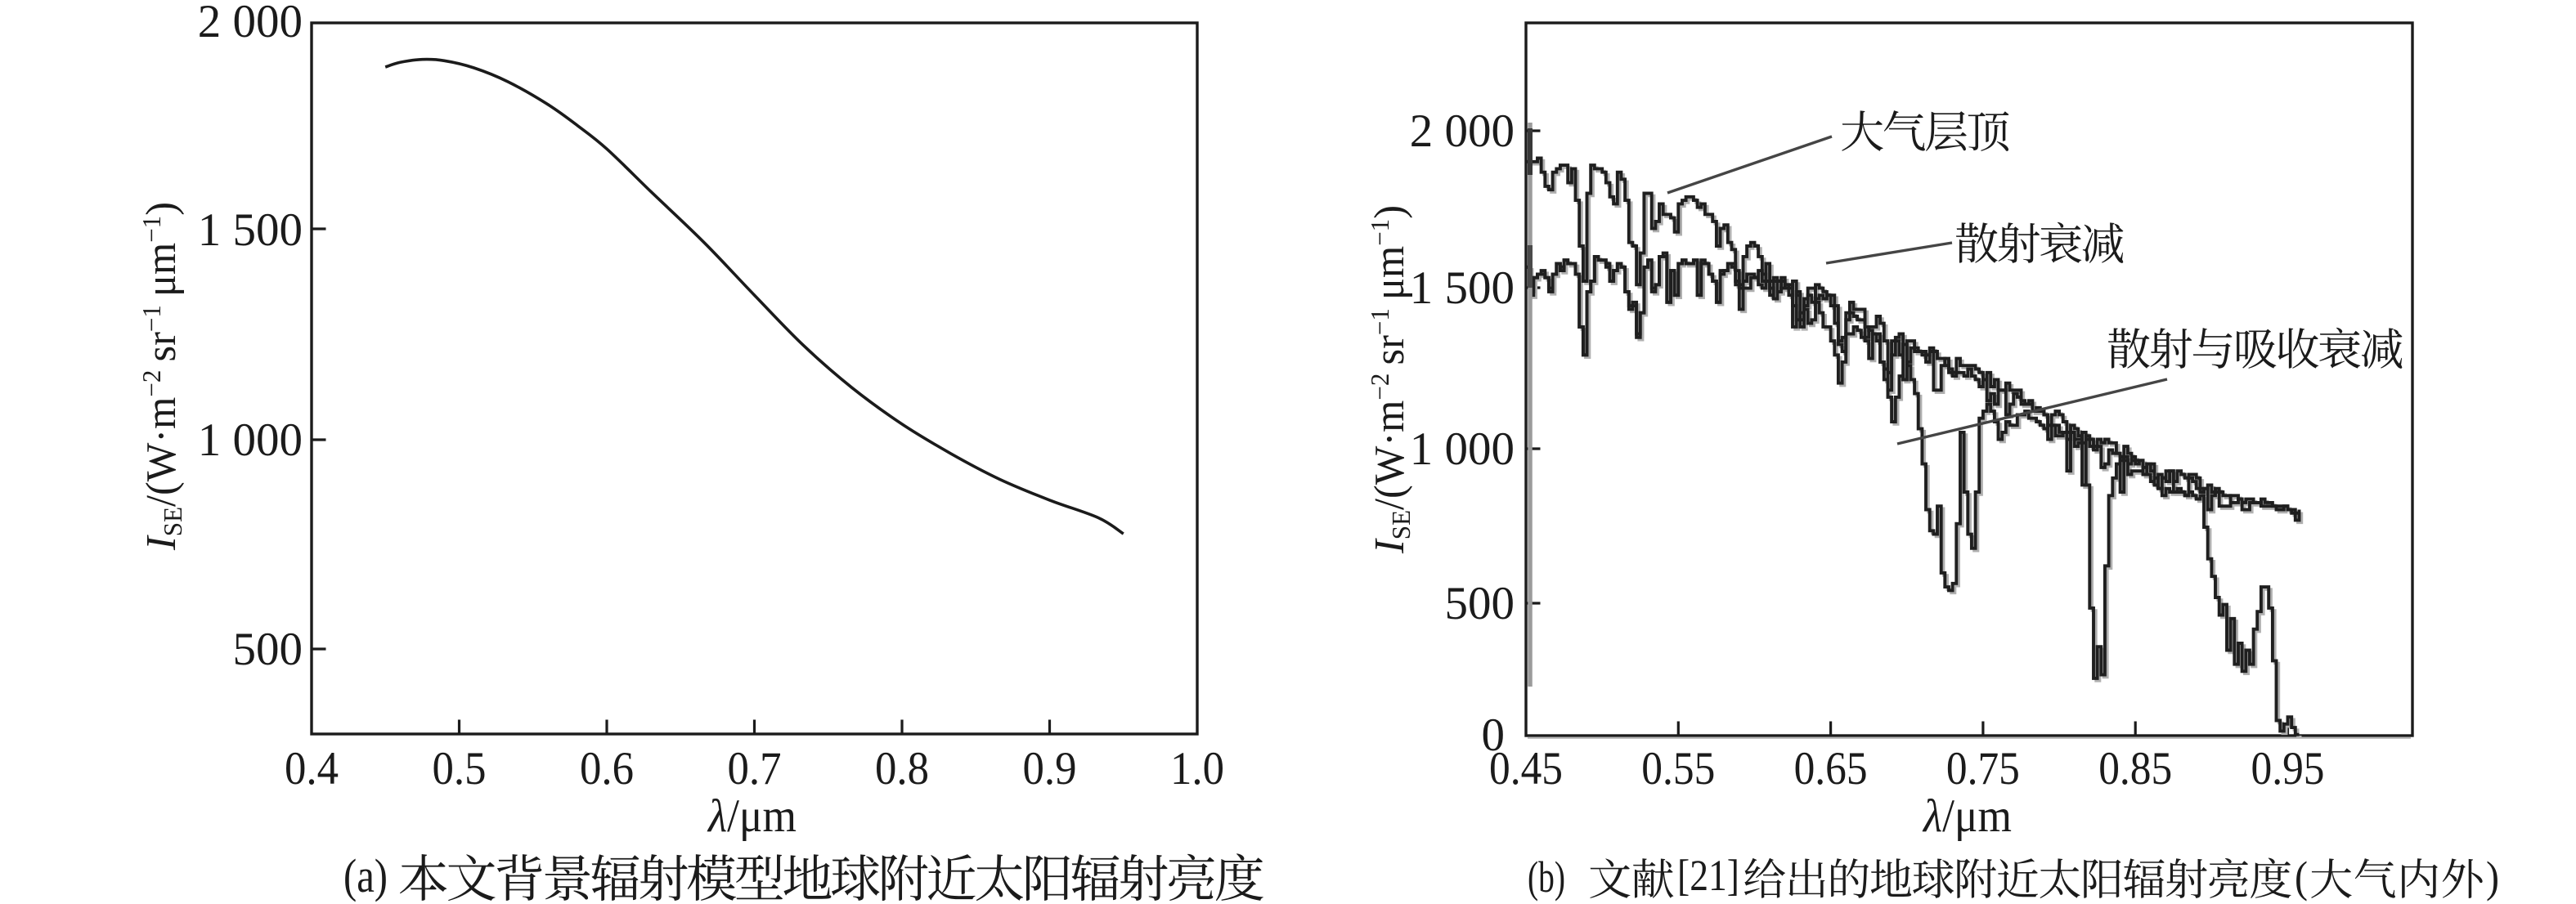 The image size is (2576, 904). I want to click on svg-text: 0.45, so click(1526, 769).